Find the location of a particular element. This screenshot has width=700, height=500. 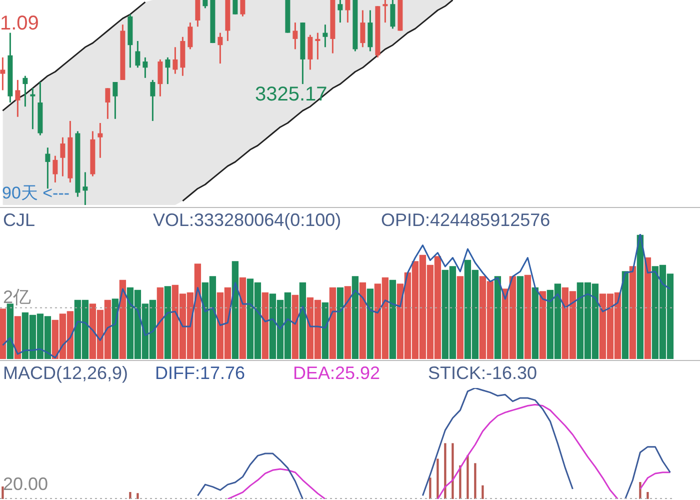

text: DIFF:17.76 is located at coordinates (200, 372).